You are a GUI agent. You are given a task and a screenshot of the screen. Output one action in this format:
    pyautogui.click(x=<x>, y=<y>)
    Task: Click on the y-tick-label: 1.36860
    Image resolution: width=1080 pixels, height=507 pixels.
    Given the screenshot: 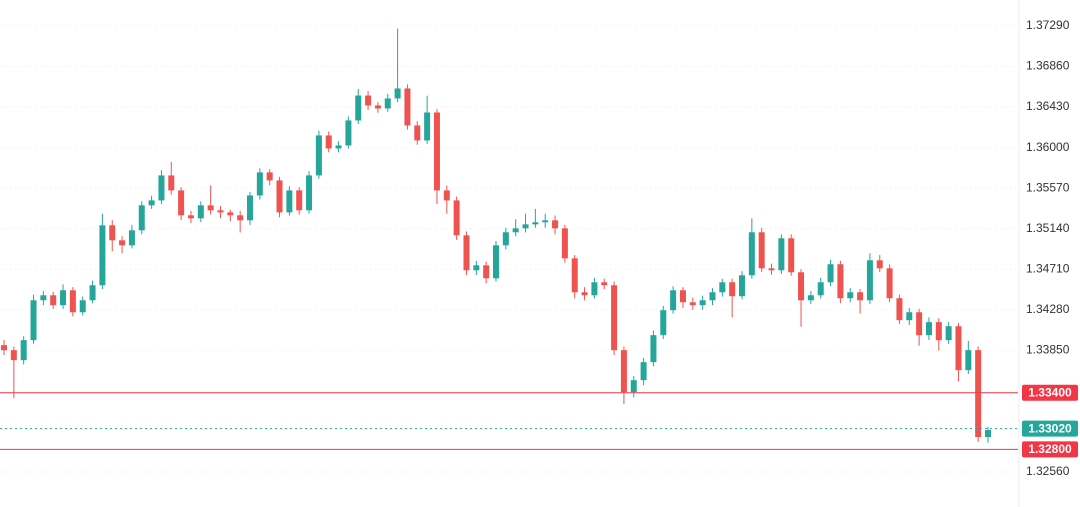 What is the action you would take?
    pyautogui.click(x=1048, y=66)
    